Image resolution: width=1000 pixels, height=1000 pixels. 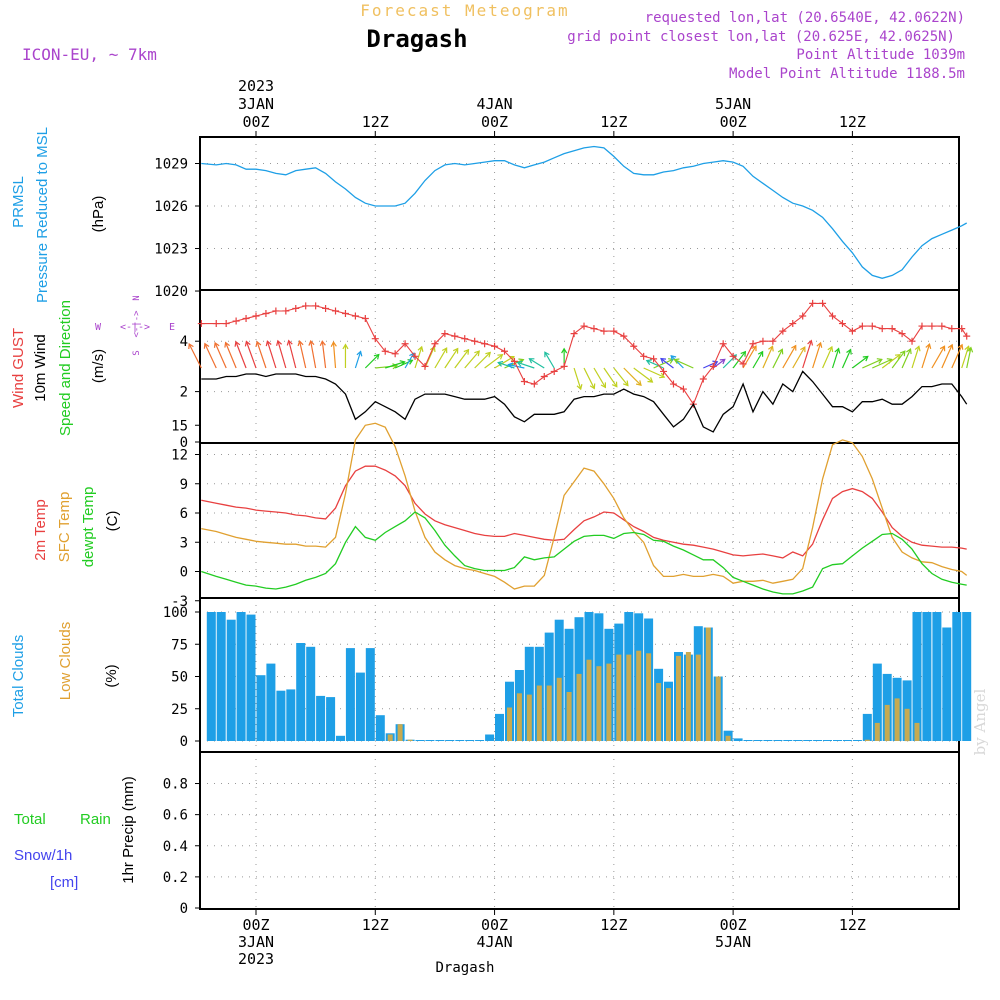 I want to click on top-tick-label: 5JAN, so click(x=733, y=104).